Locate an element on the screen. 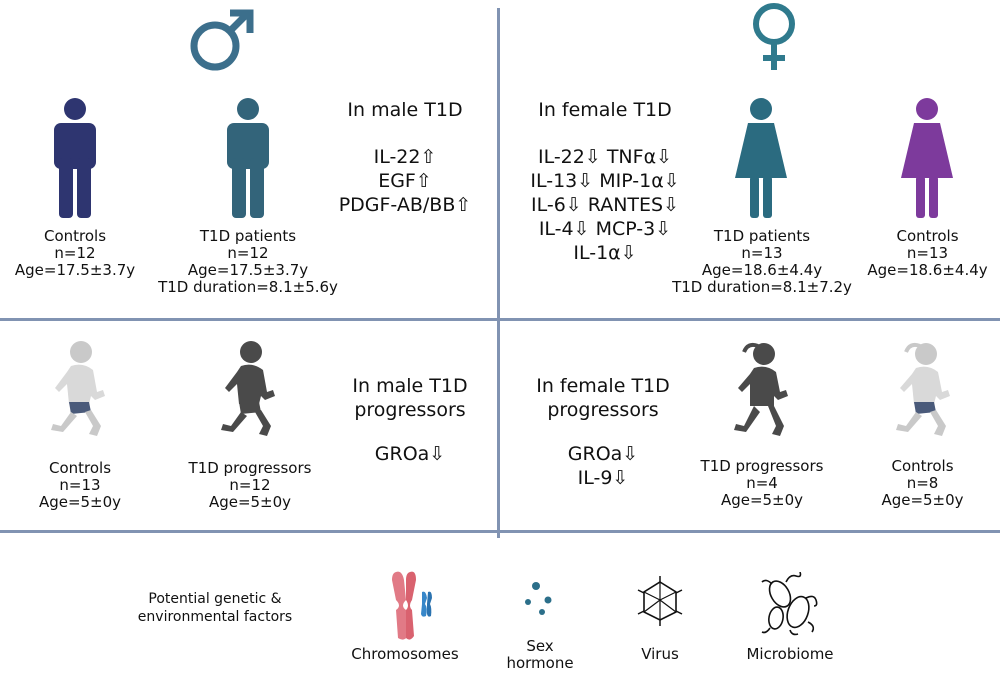  male-child-control-caption: Controls n=13 Age=5±0y is located at coordinates (80, 485).